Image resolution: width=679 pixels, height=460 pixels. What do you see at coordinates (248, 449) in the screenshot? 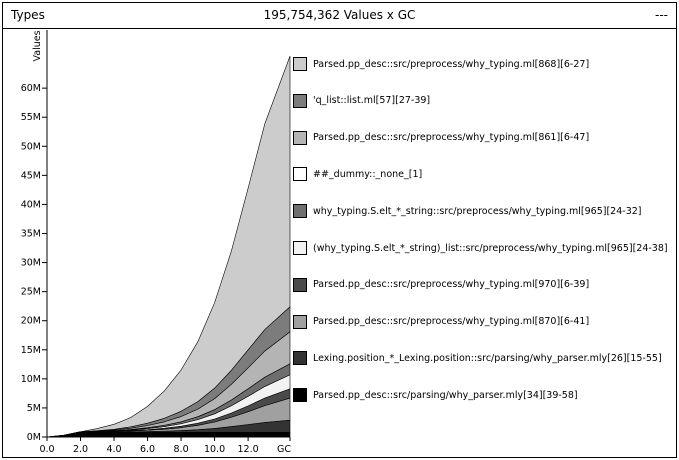
I see `x-tick-label-6: 12.0` at bounding box center [248, 449].